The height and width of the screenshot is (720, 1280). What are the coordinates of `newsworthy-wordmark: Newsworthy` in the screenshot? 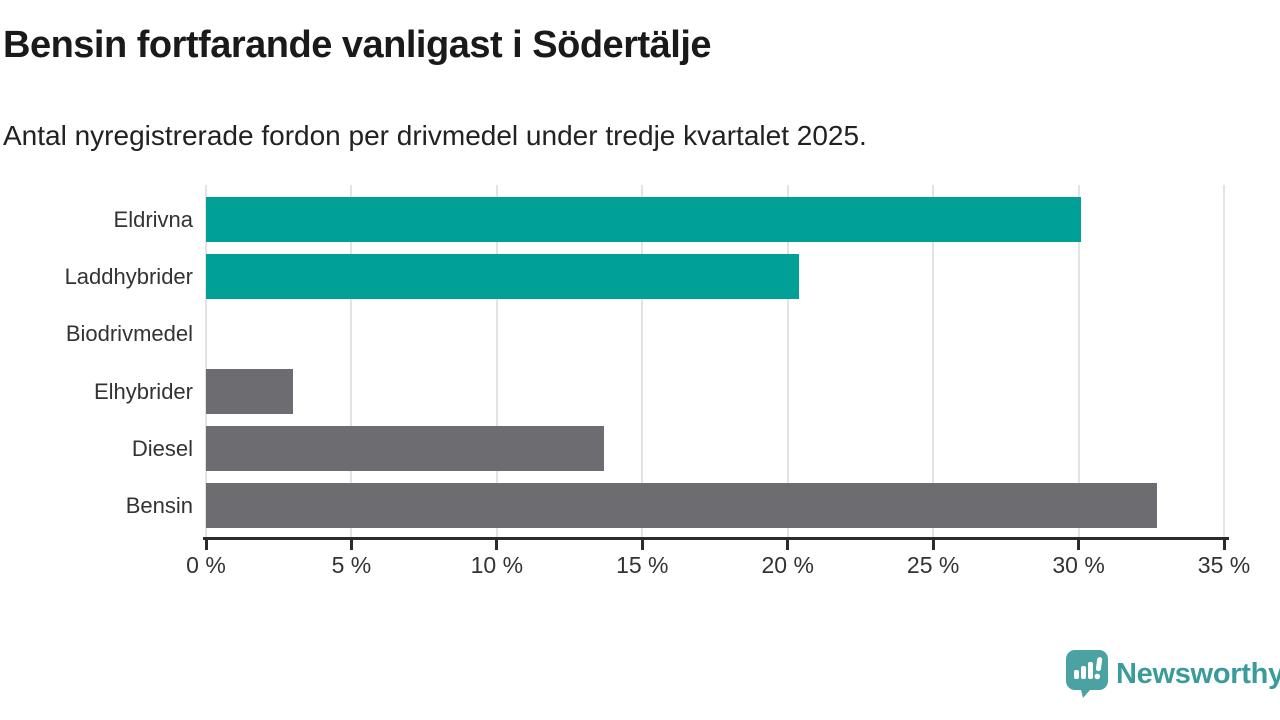 It's located at (1198, 673).